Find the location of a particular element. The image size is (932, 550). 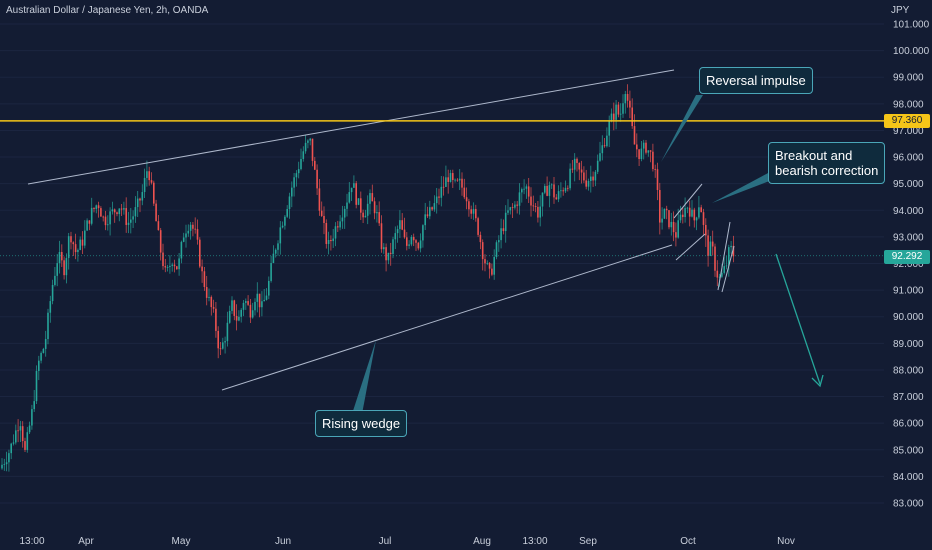

y-tick-label: 86.000 is located at coordinates (908, 424).